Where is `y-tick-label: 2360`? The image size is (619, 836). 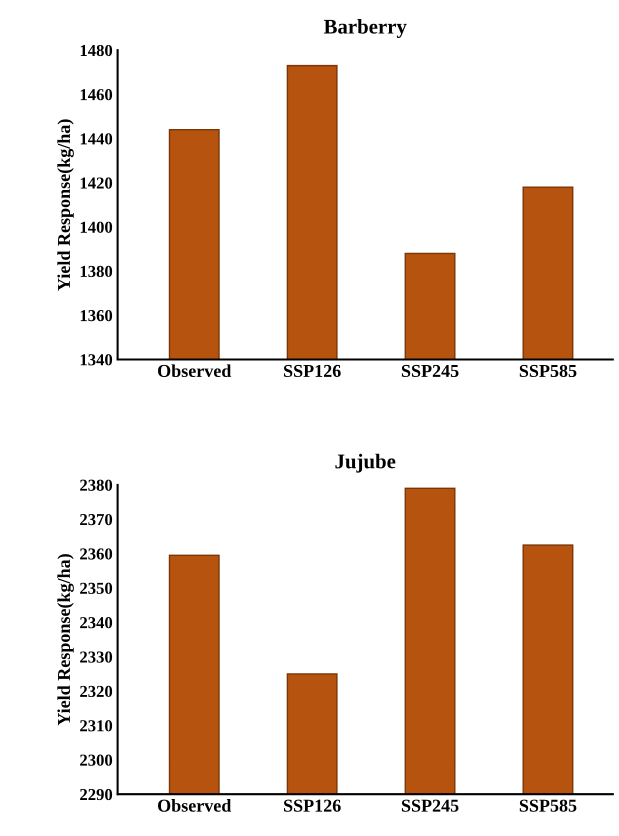
y-tick-label: 2360 is located at coordinates (96, 554).